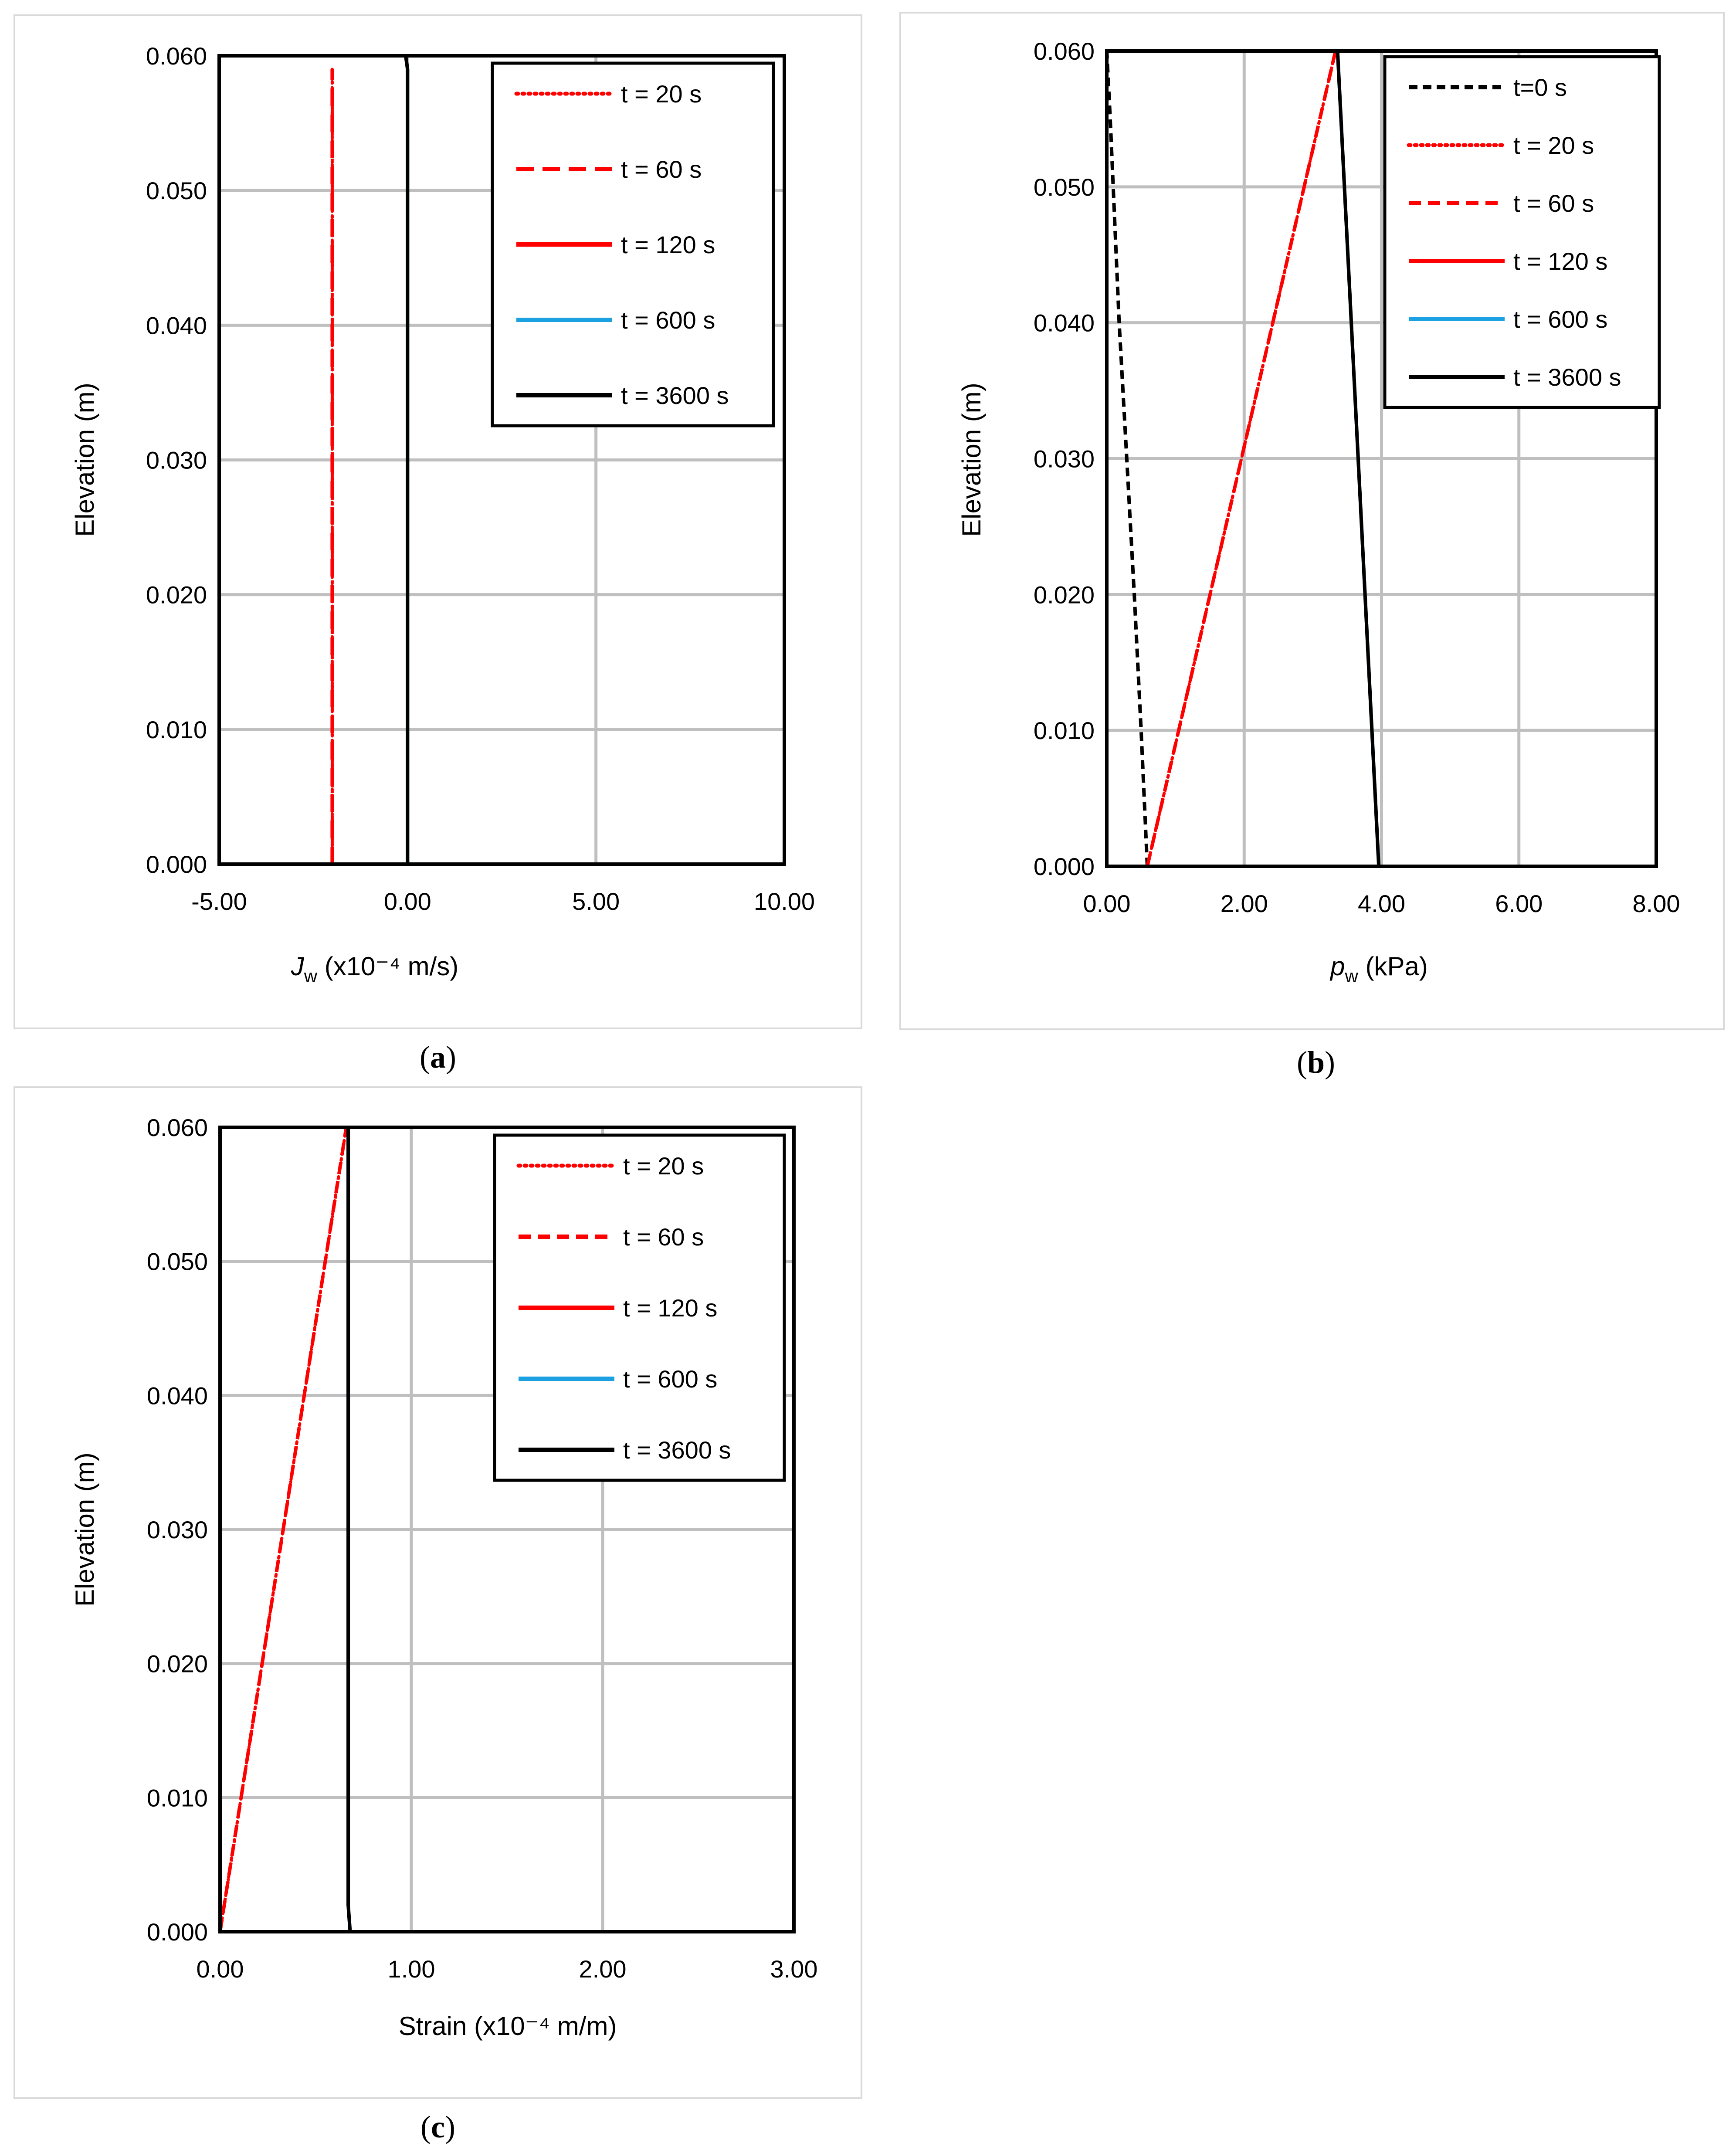 The height and width of the screenshot is (2147, 1736). What do you see at coordinates (387, 967) in the screenshot?
I see `panel-a-x-axis-label-units: (x10⁻⁴ m/s)` at bounding box center [387, 967].